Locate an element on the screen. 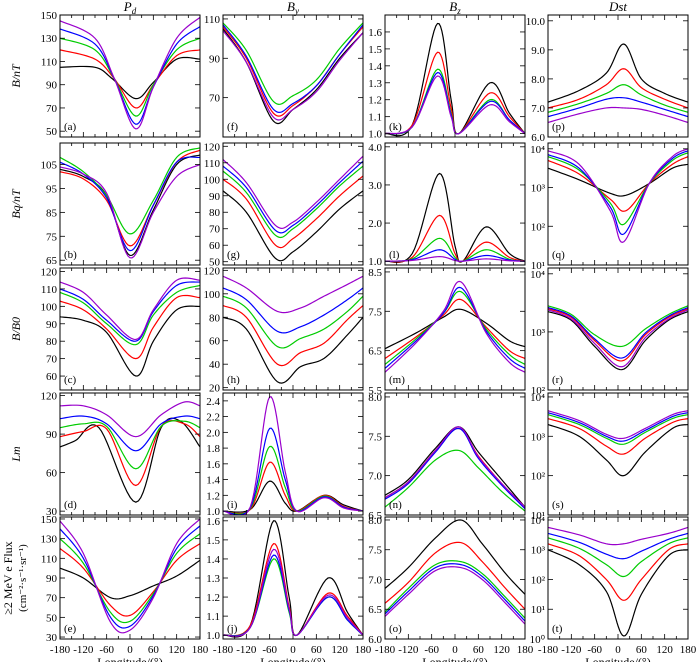  panel-q: 20 40 60 80 100 120 (h) is located at coordinates (284, 330).